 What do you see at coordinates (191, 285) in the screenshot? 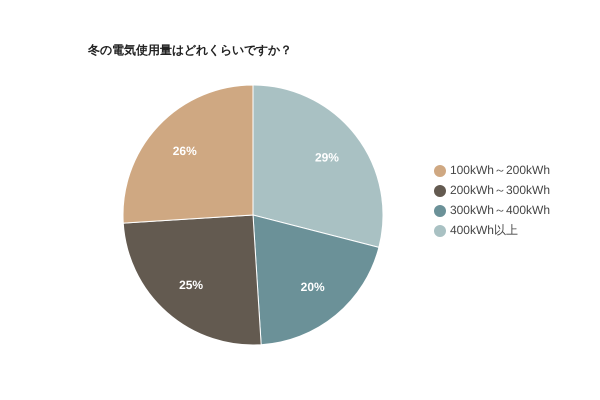
I see `data-label: 25%` at bounding box center [191, 285].